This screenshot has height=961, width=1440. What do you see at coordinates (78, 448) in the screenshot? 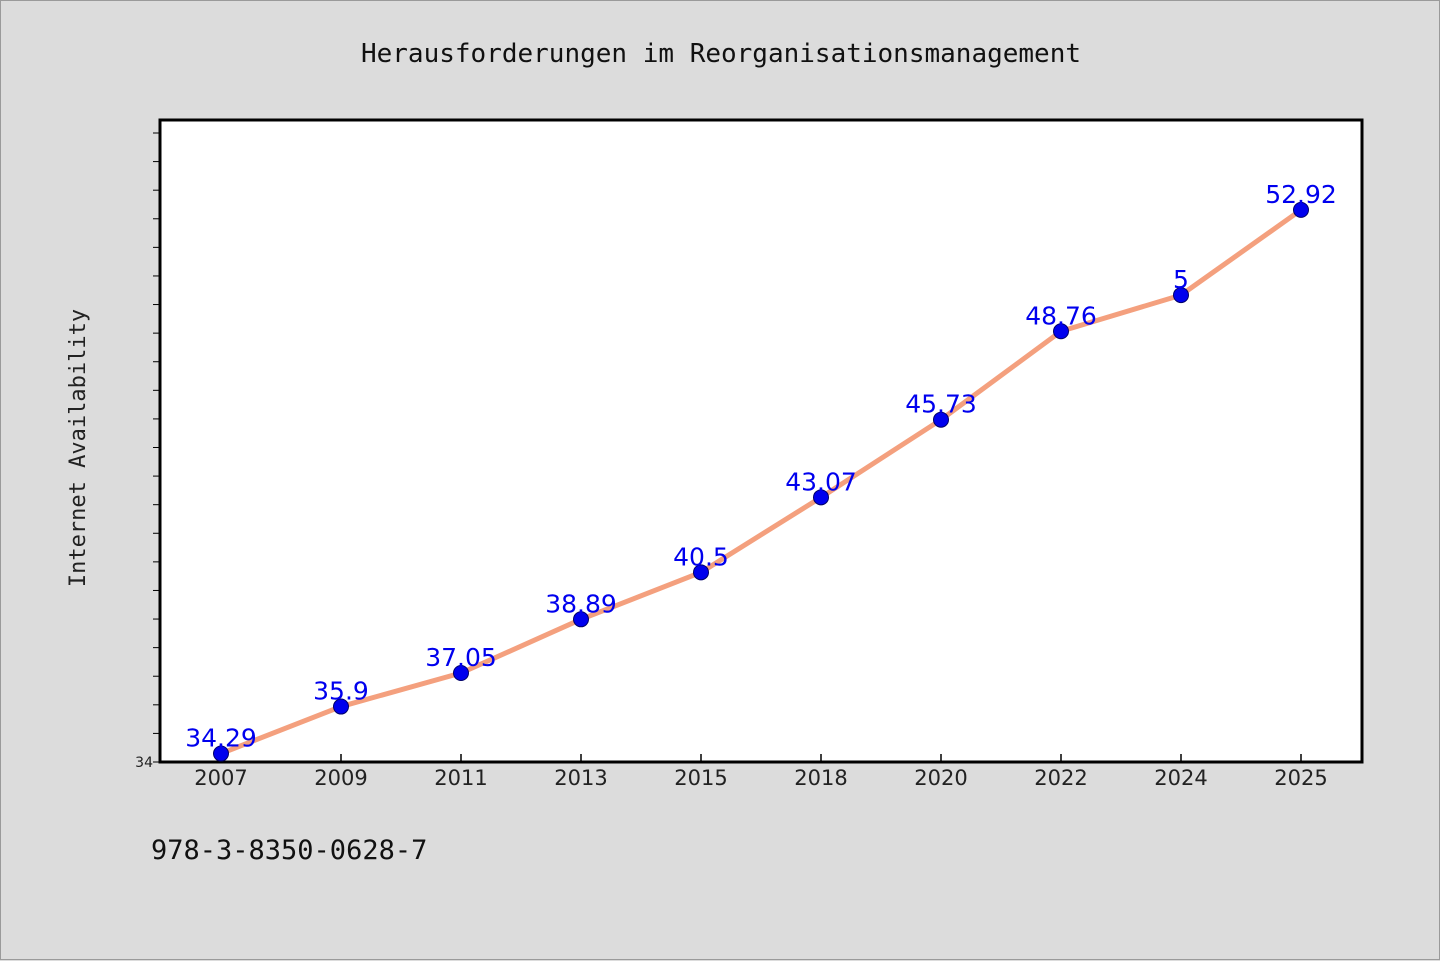
I see `y-axis-label: Internet Availability` at bounding box center [78, 448].